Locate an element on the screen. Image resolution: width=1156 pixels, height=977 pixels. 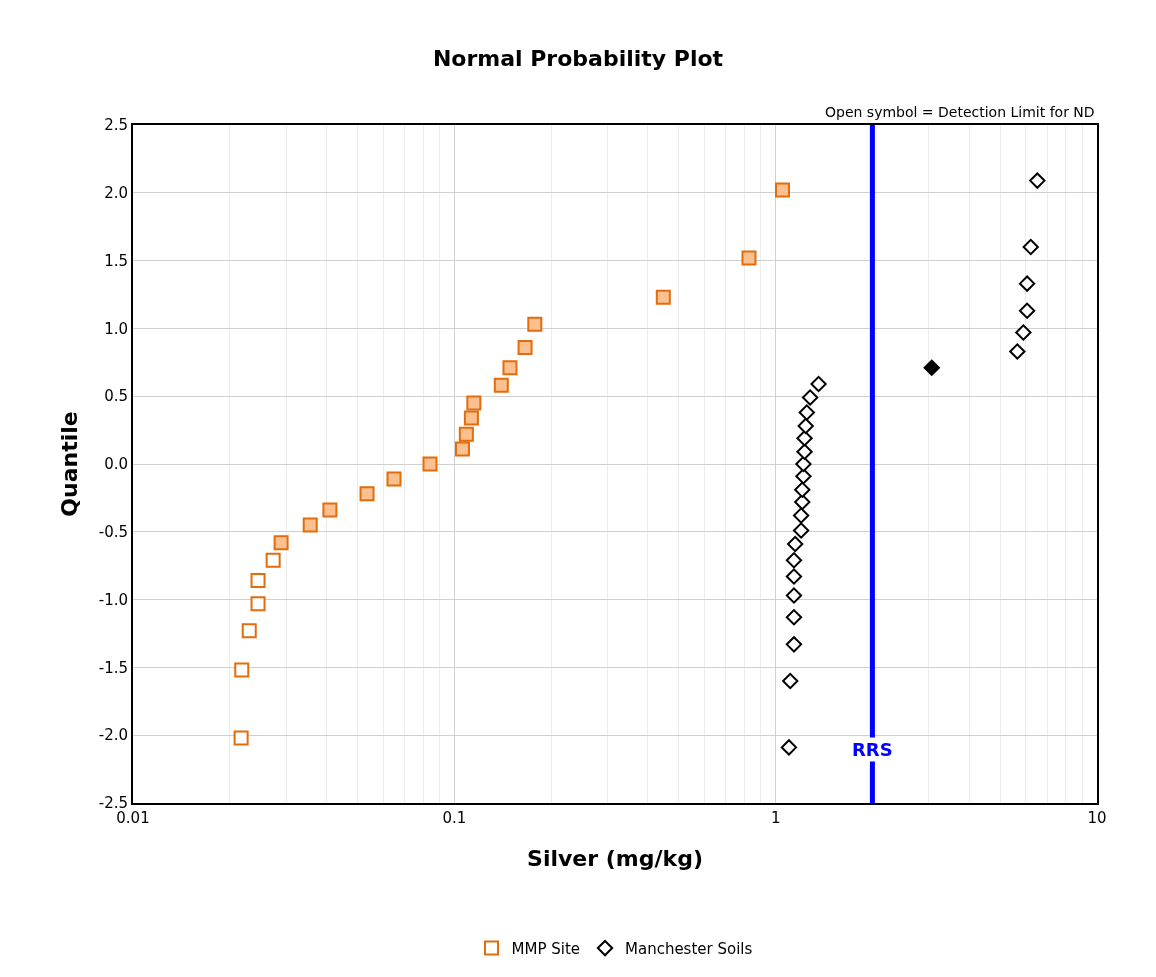
y-tick-label: -1.0 is located at coordinates (113, 599).